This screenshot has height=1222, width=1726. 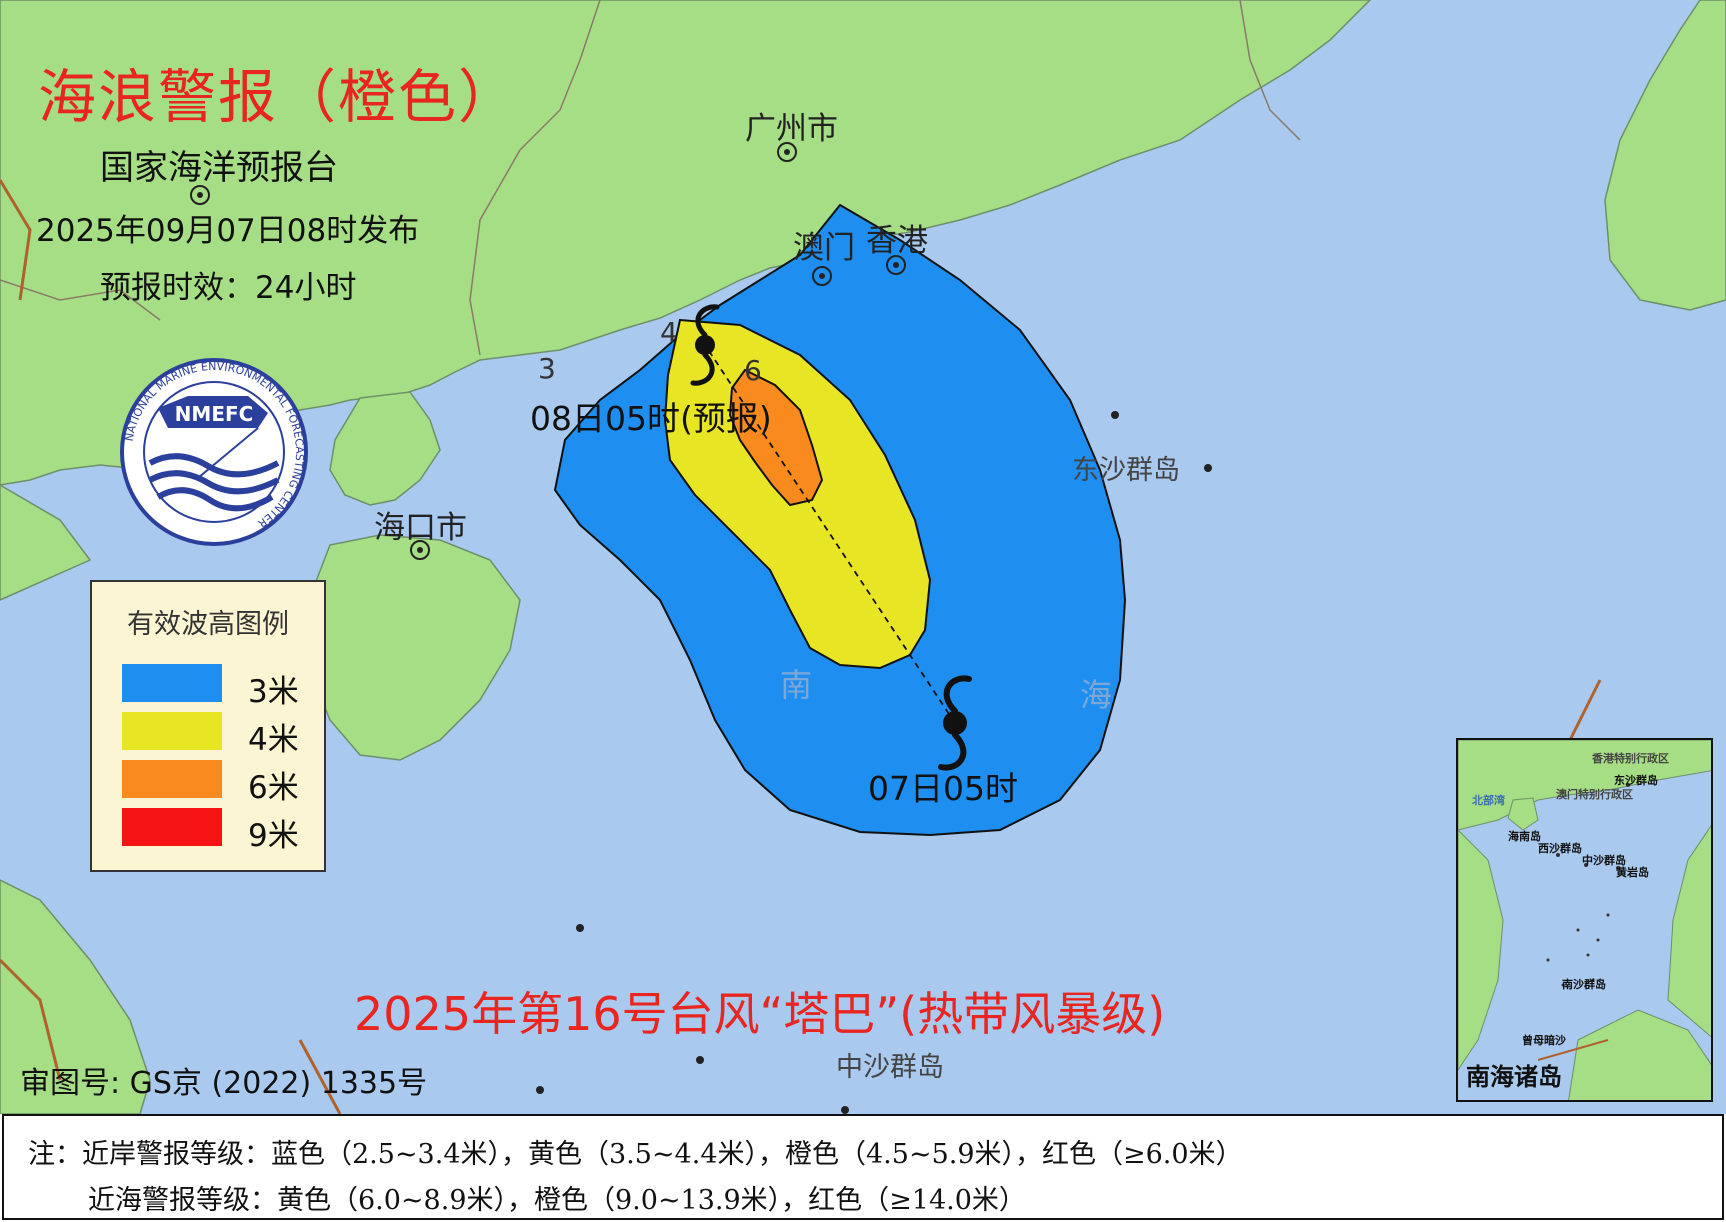 I want to click on inset-label-zengmu: 曾母暗沙, so click(x=1544, y=1040).